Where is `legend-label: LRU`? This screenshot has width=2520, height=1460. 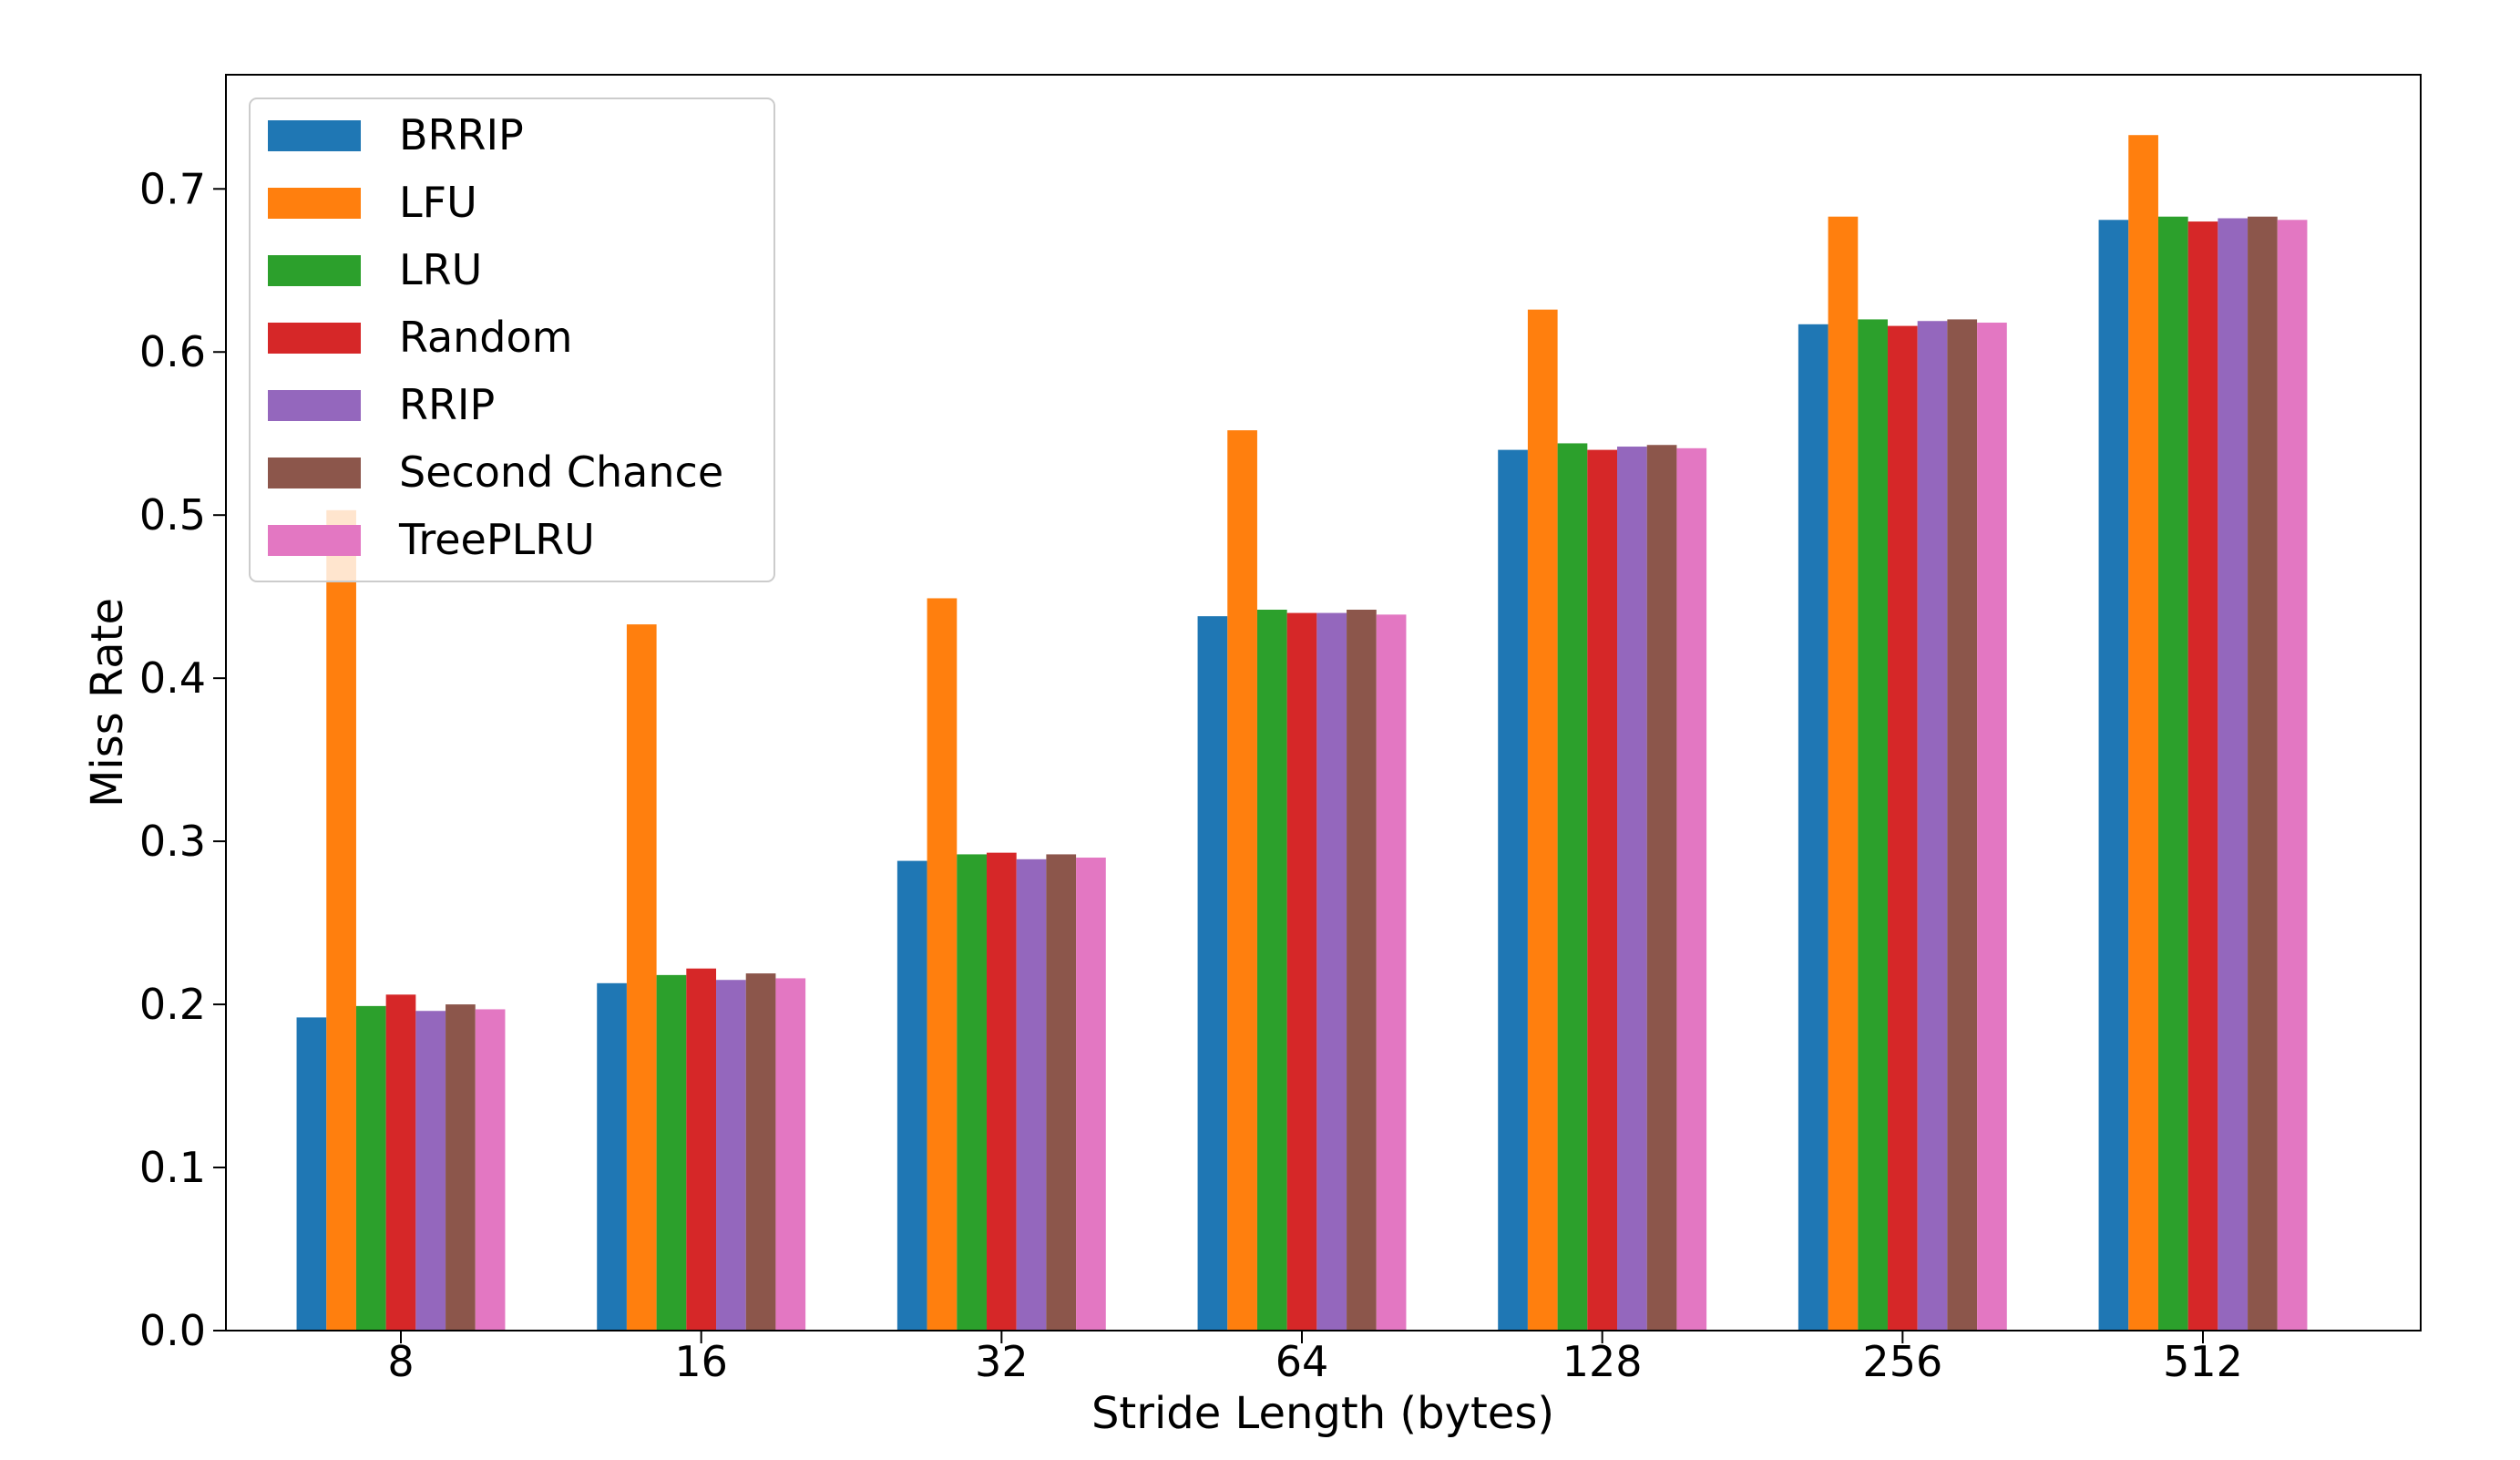
legend-label: LRU is located at coordinates (441, 269).